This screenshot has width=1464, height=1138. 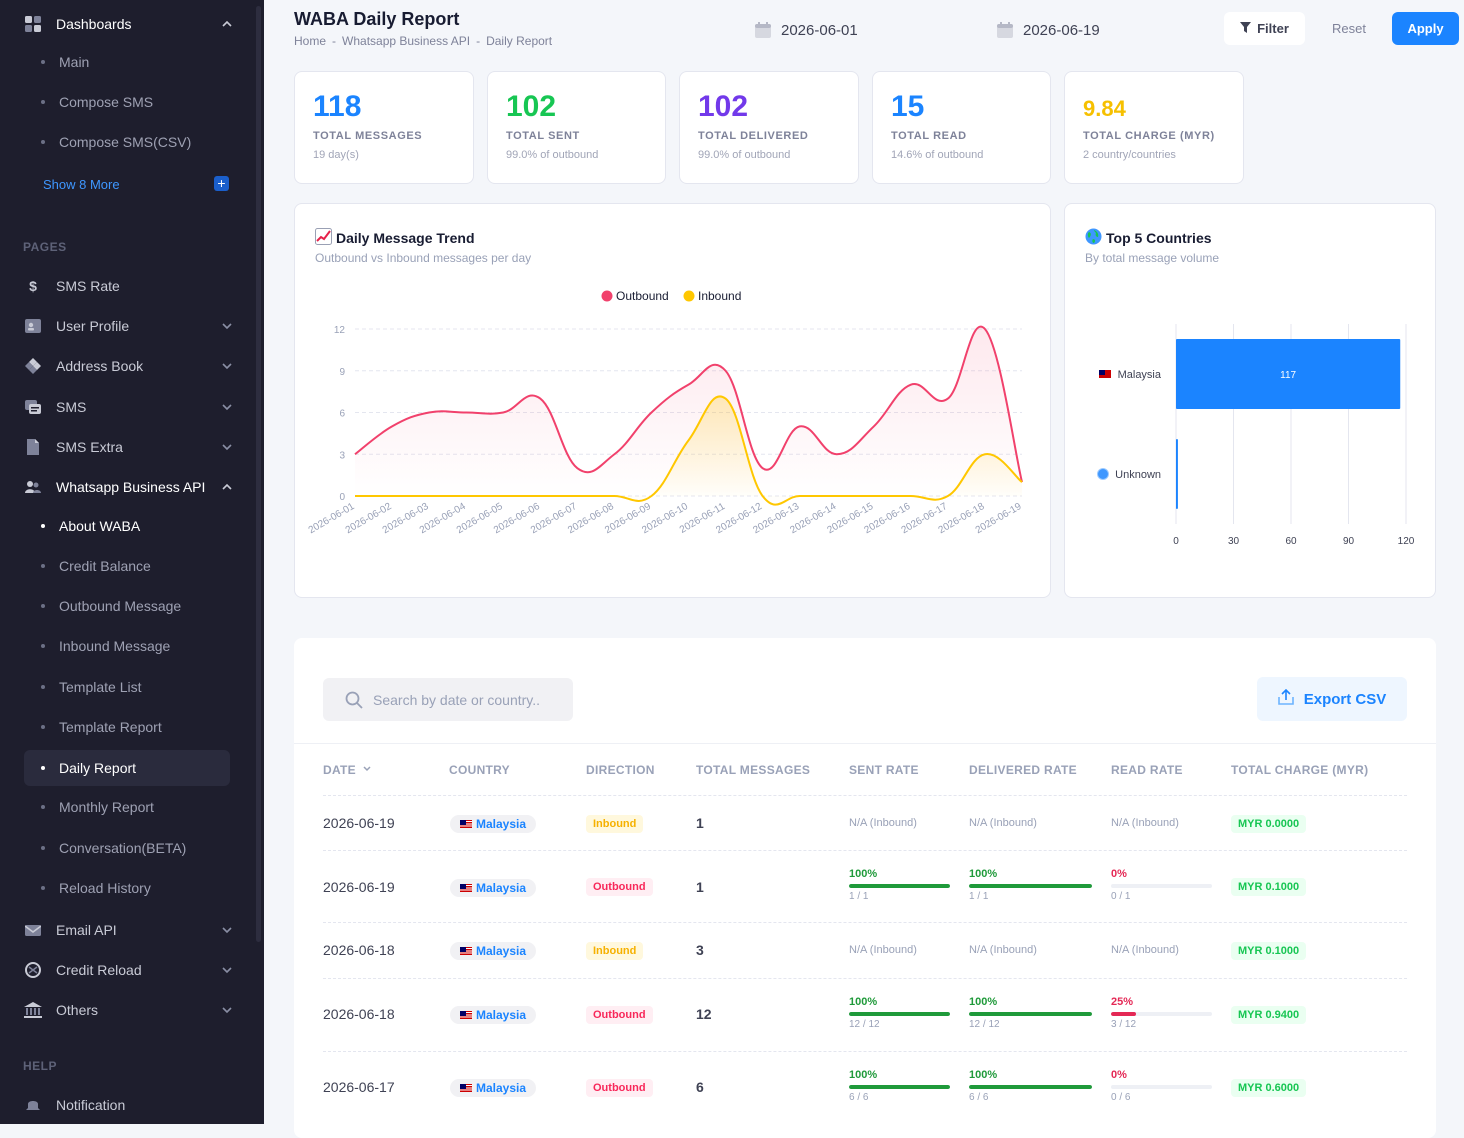 I want to click on sidebar-subitem-about-waba: About WABA, so click(x=127, y=526).